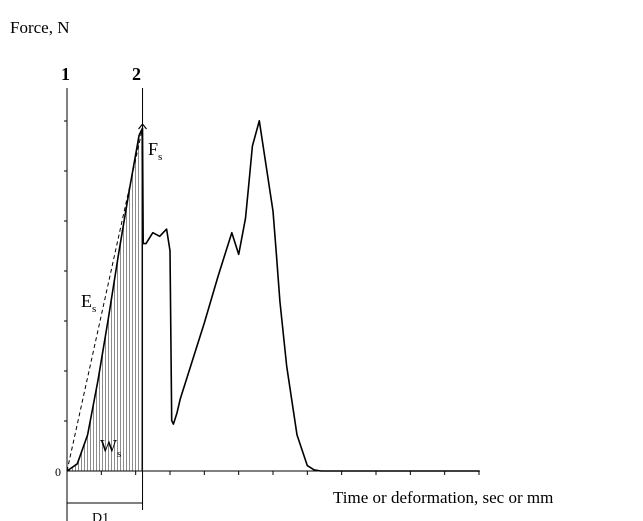 The height and width of the screenshot is (521, 643). I want to click on work-subscript: s, so click(119, 454).